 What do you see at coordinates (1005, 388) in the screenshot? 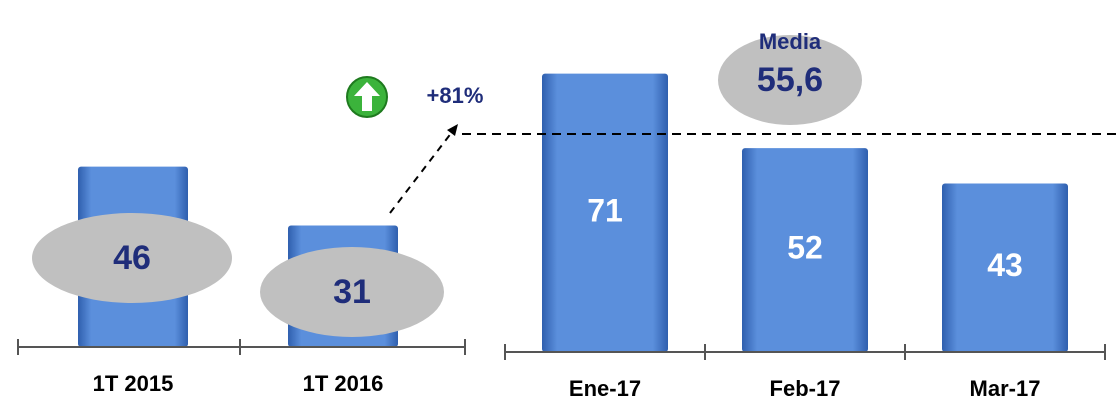
I see `x-tick-label: Mar-17` at bounding box center [1005, 388].